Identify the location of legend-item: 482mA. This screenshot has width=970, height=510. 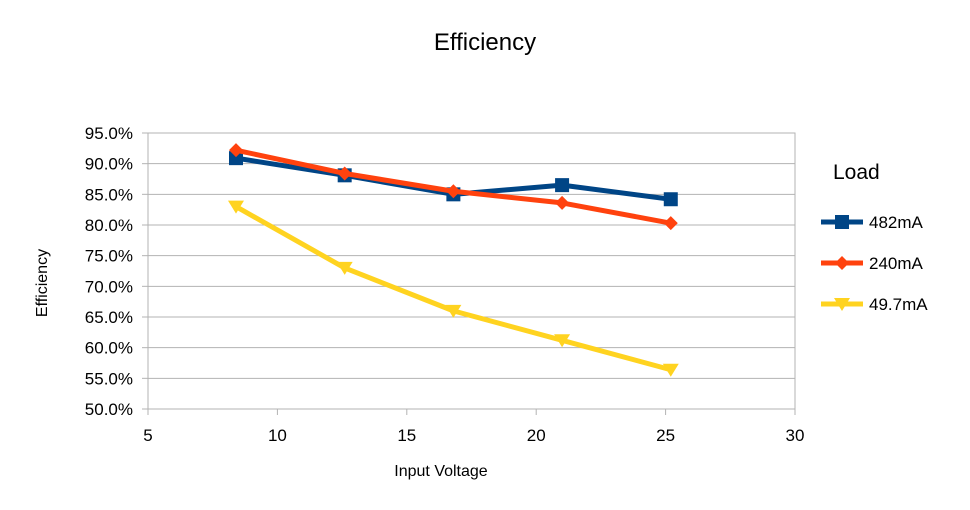
(872, 222).